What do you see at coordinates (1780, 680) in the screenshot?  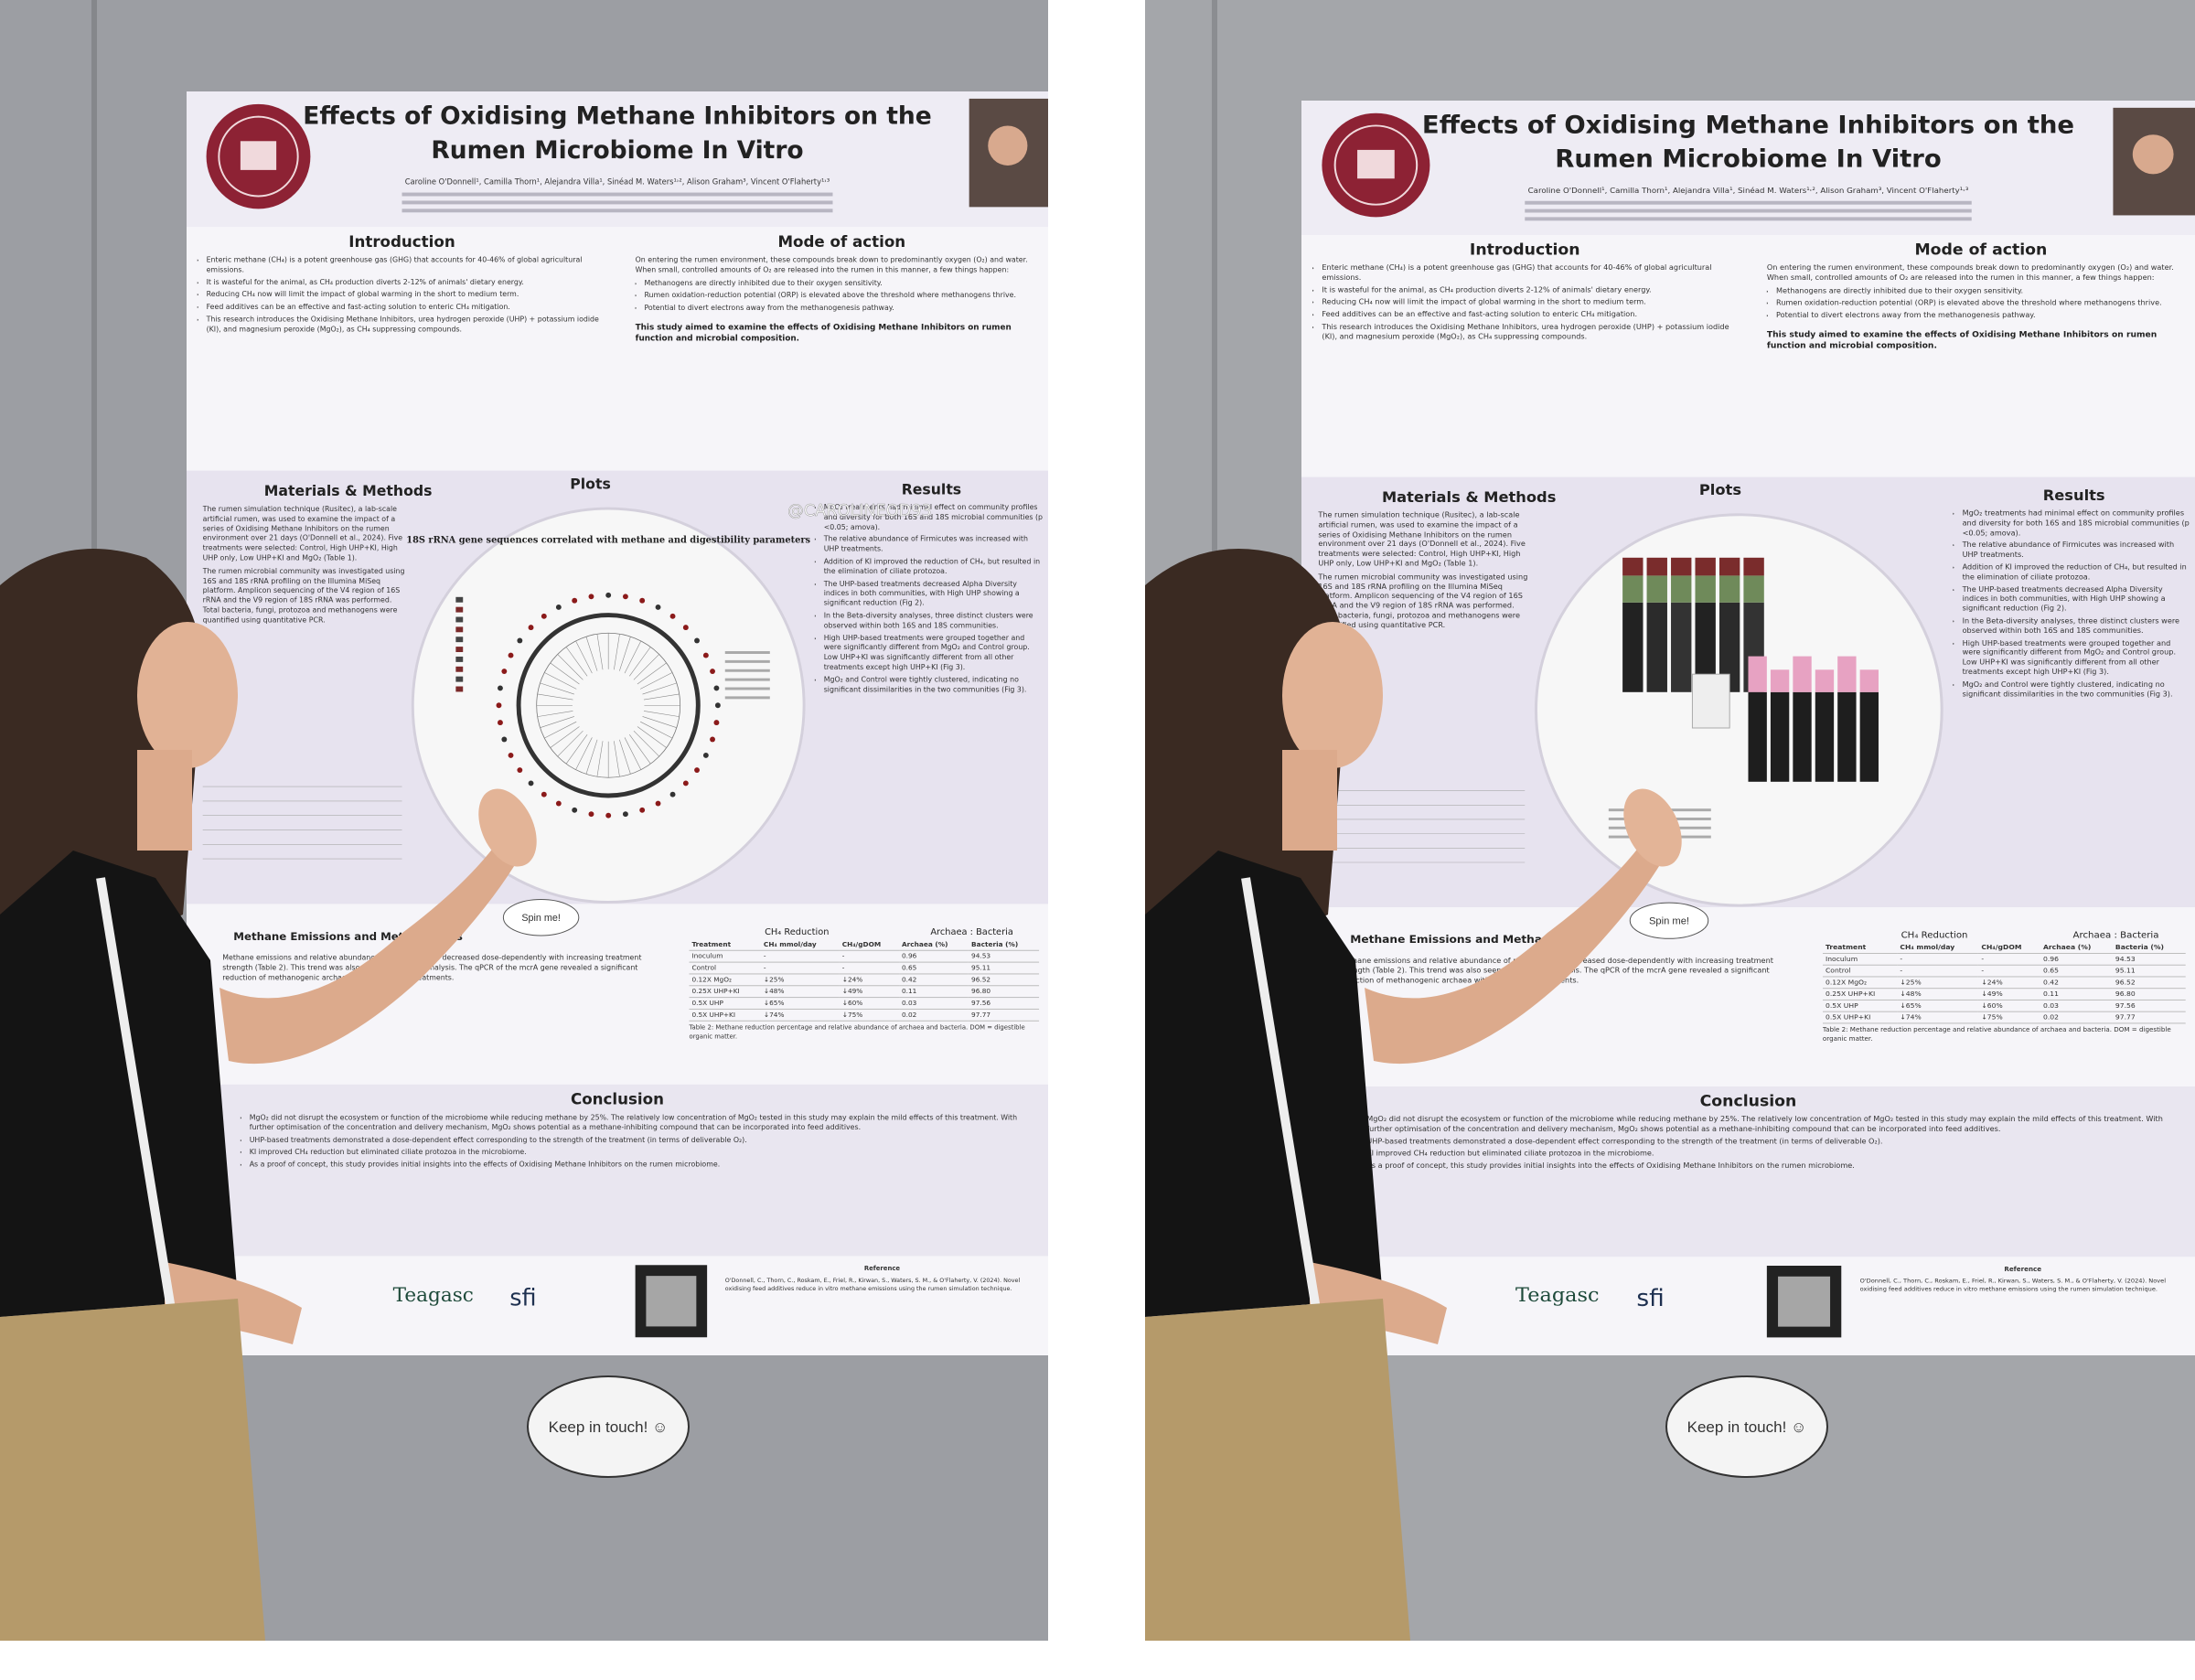 I see `bar-pink` at bounding box center [1780, 680].